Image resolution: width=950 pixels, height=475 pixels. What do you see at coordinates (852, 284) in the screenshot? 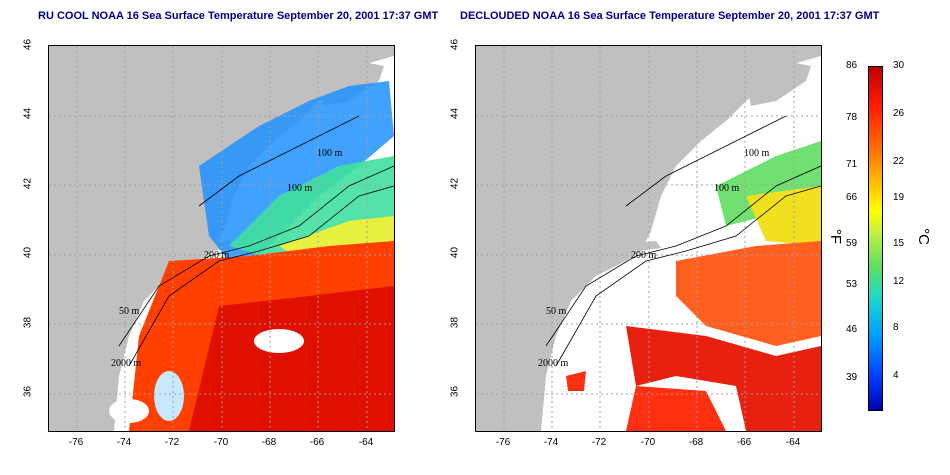
I see `fahrenheit-tick: 53` at bounding box center [852, 284].